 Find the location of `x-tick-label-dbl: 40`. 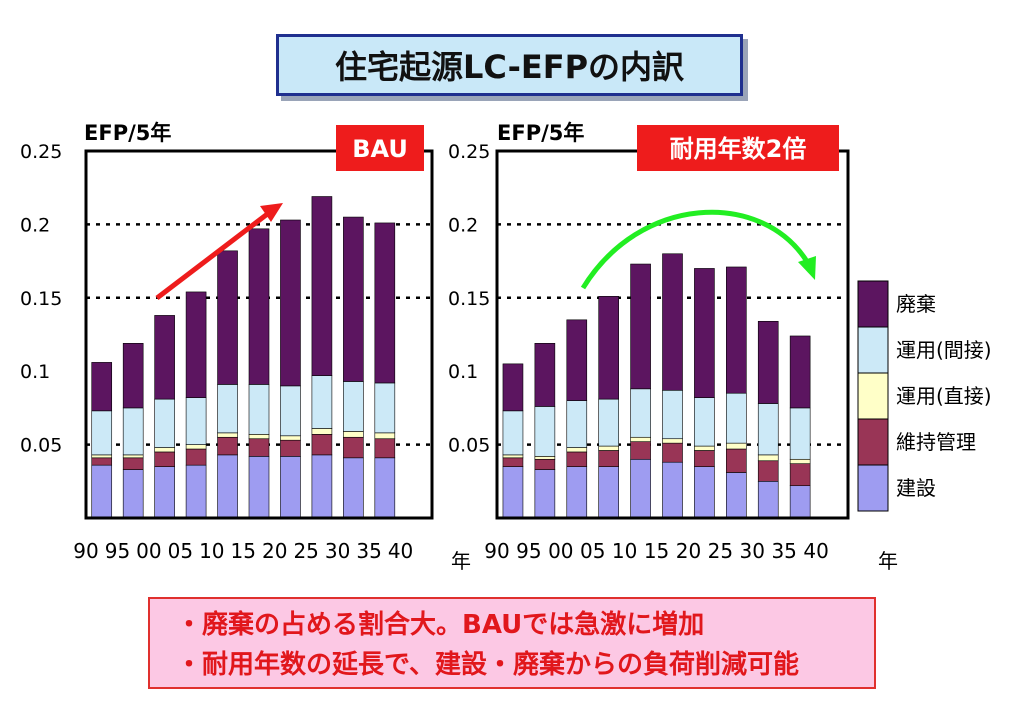

x-tick-label-dbl: 40 is located at coordinates (815, 551).